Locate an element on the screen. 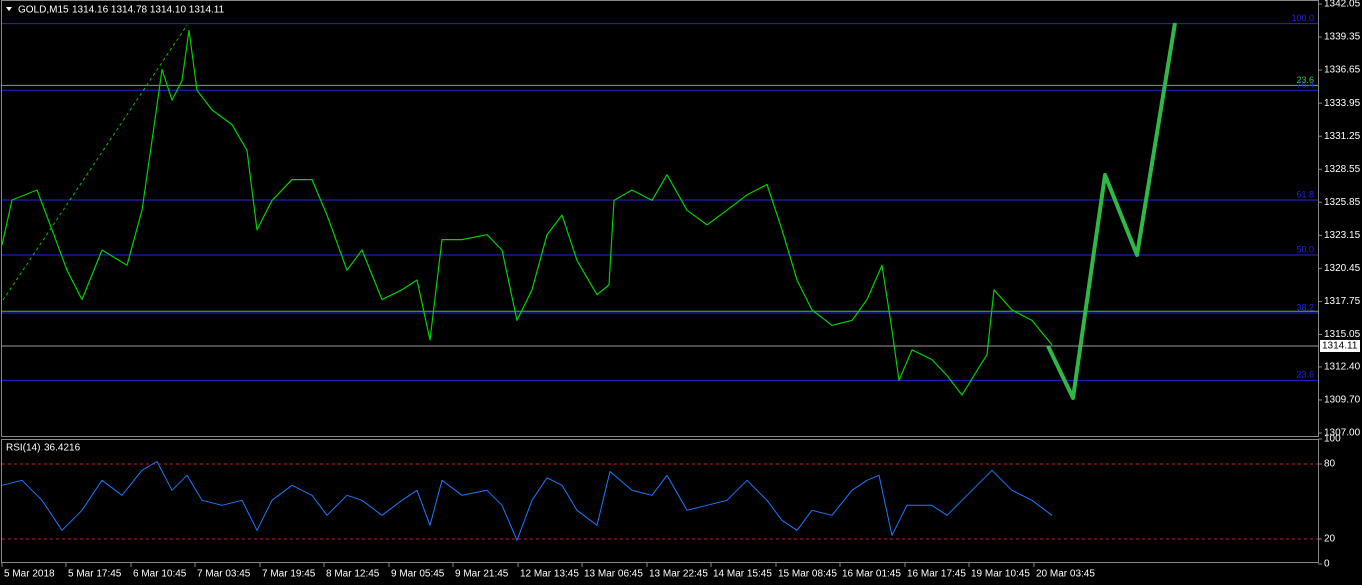  last-price-box is located at coordinates (1340, 345).